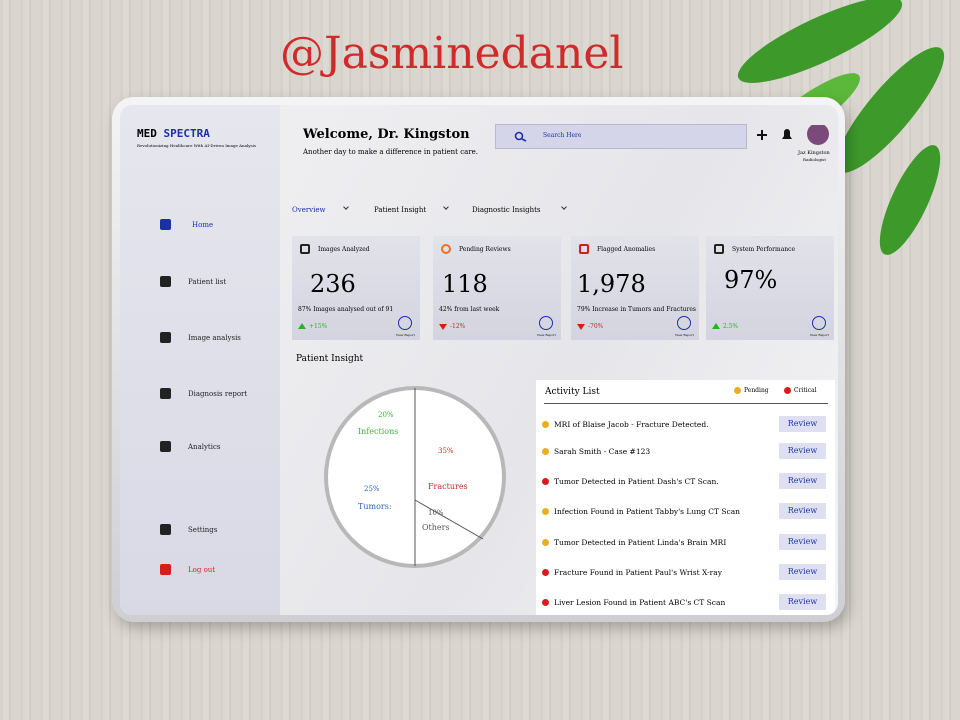 The height and width of the screenshot is (720, 960). I want to click on slice-value: 35%, so click(446, 451).